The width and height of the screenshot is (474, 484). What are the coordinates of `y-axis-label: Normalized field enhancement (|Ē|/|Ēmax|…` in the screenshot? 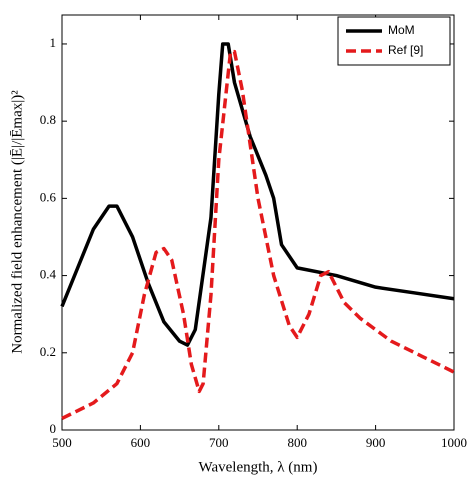 It's located at (17, 222).